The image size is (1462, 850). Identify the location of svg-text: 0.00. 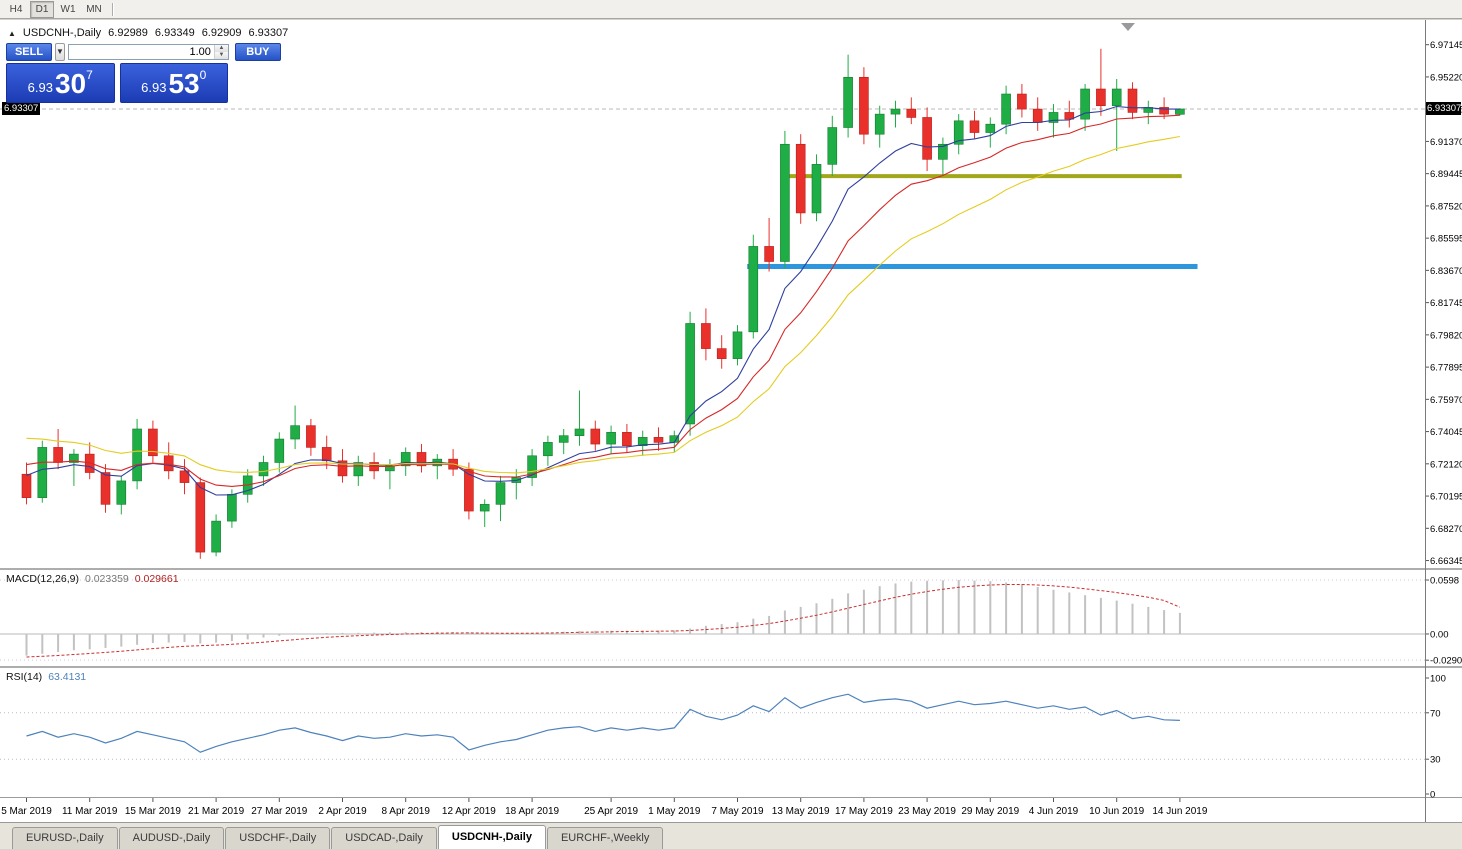
(1439, 634).